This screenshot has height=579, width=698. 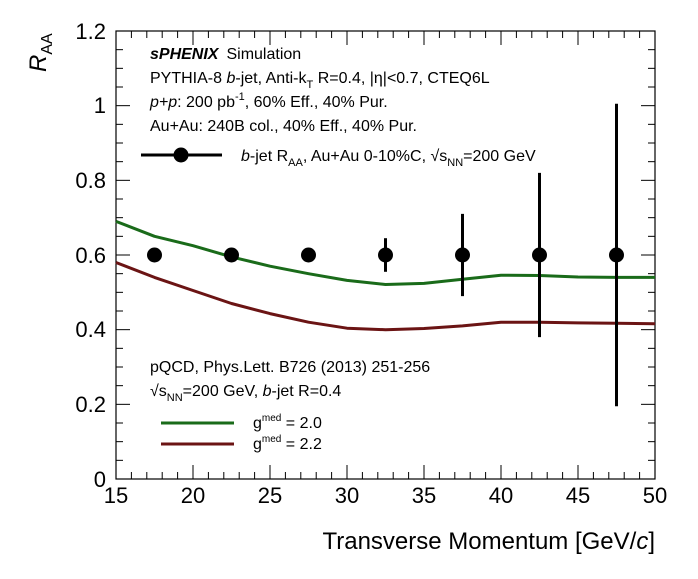 I want to click on brand-line: sPHENIX Simulation, so click(x=225, y=54).